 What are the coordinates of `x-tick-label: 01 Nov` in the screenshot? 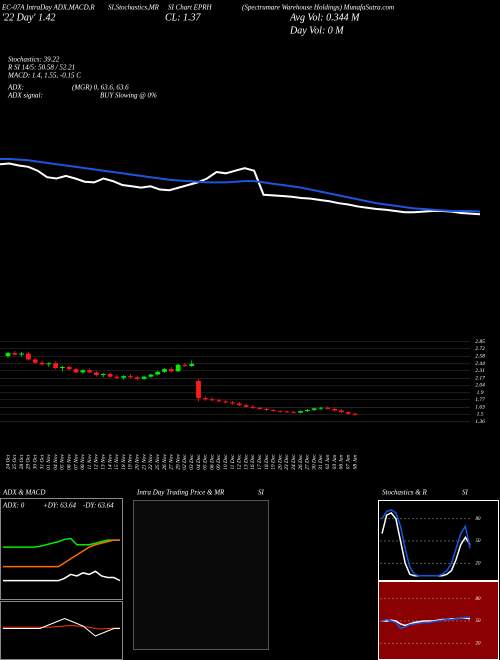 It's located at (49, 462).